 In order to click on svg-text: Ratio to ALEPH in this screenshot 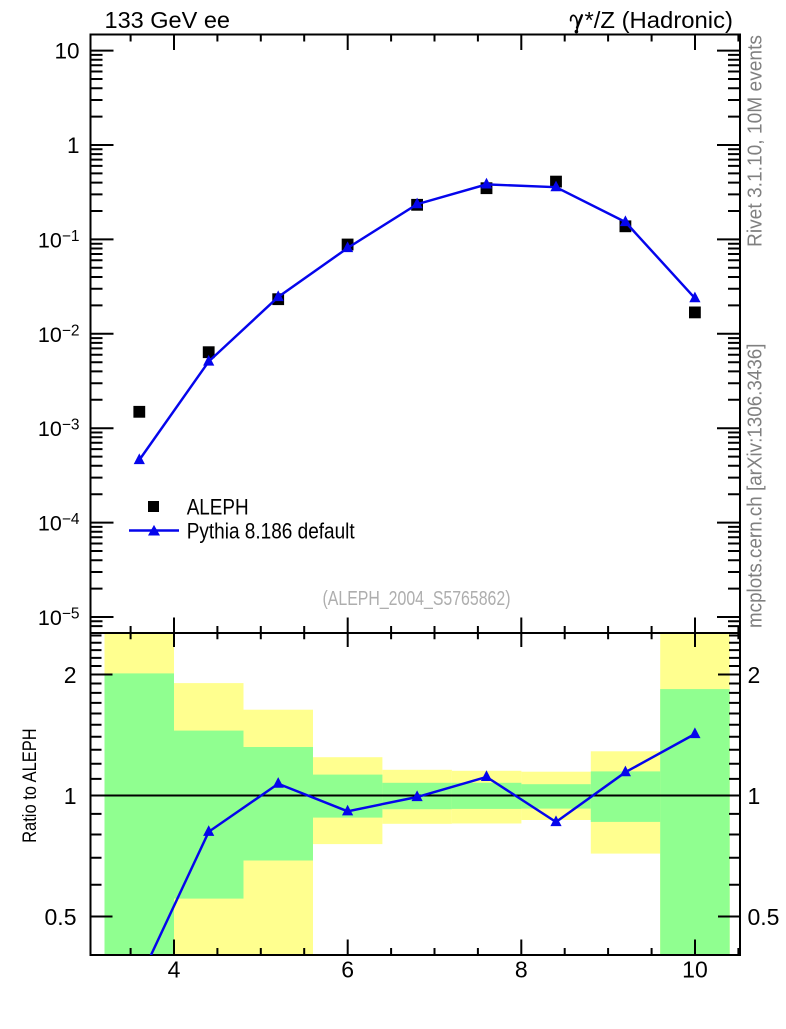, I will do `click(30, 785)`.